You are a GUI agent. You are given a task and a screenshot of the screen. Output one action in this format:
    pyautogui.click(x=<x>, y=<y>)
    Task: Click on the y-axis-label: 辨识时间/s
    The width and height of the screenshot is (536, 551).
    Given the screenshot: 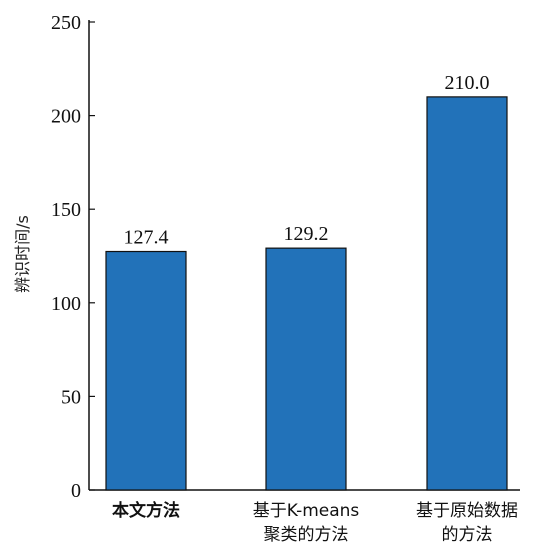 What is the action you would take?
    pyautogui.click(x=22, y=254)
    